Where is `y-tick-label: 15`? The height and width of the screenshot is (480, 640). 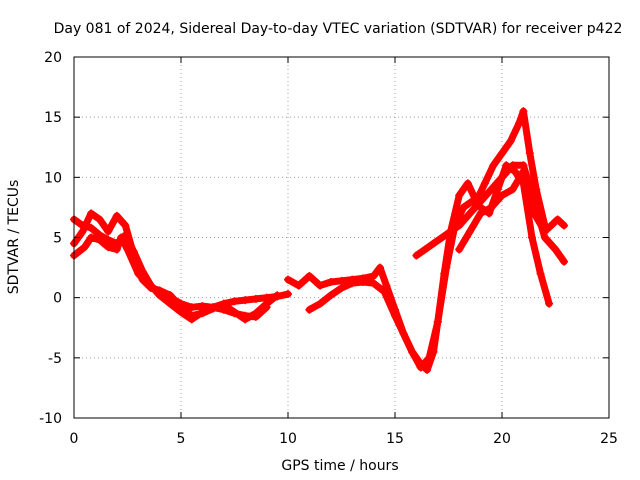 y-tick-label: 15 is located at coordinates (53, 118).